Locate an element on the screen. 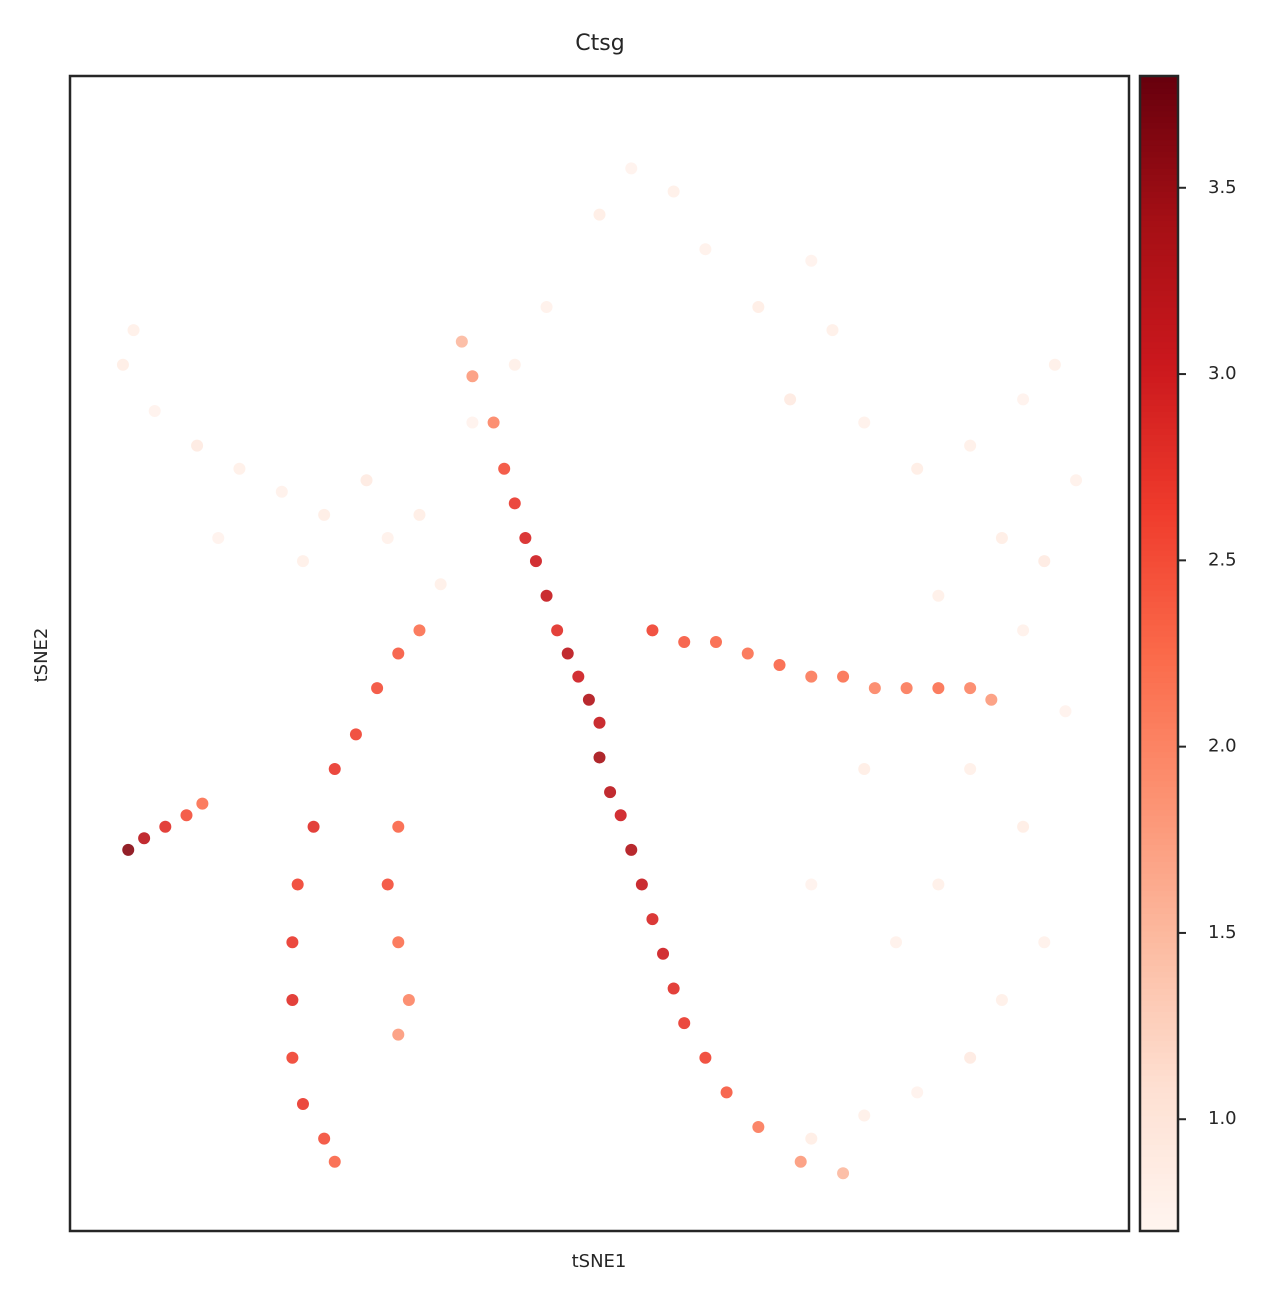  colorbar-frame is located at coordinates (1159, 653).